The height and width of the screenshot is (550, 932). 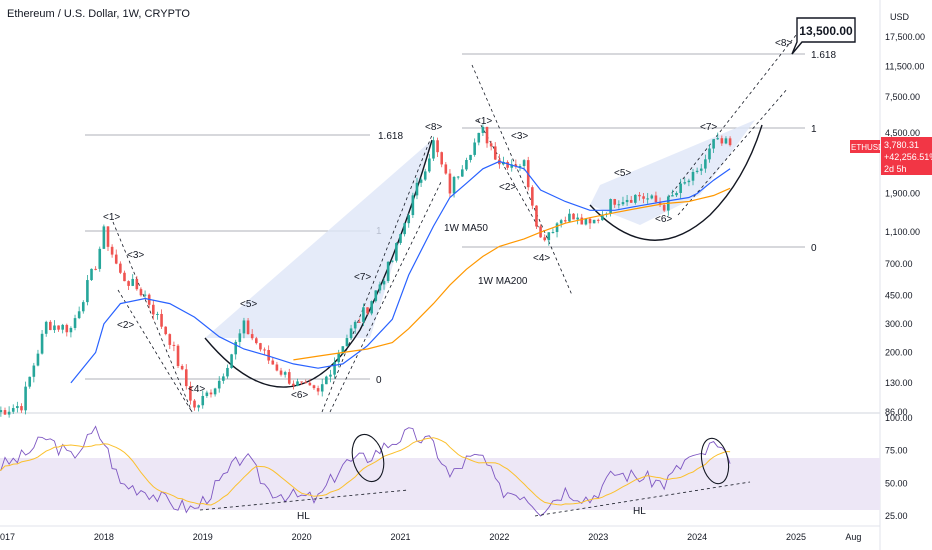 I want to click on target-callout: 13,500.00, so click(x=823, y=36).